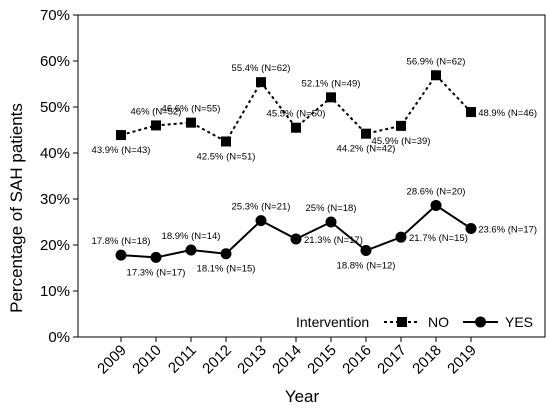 This screenshot has width=550, height=412. What do you see at coordinates (55, 245) in the screenshot?
I see `y-tick-label: 20%` at bounding box center [55, 245].